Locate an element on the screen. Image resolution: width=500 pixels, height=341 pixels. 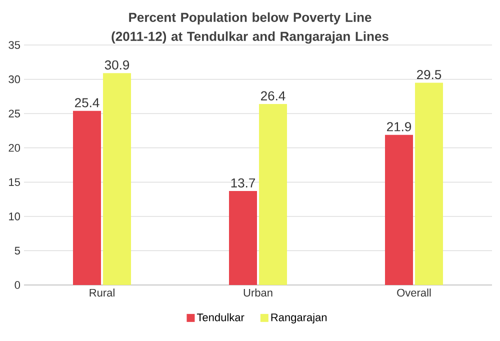
chart-title: Percent Population below Poverty Line (2011-12) at Tendulkar and Rangarajan Lines is located at coordinates (250, 28).